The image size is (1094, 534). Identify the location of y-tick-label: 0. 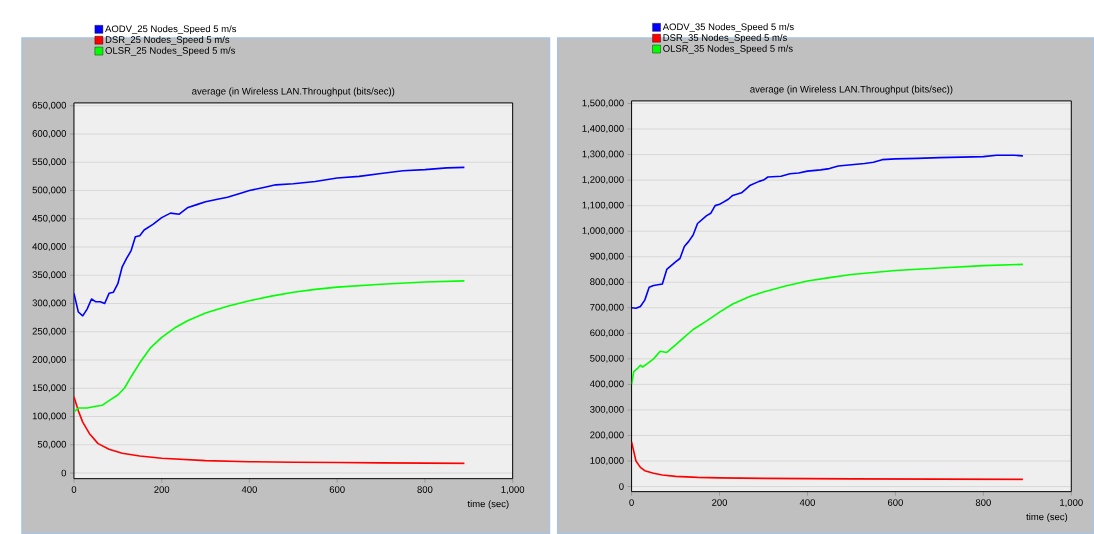
(64, 473).